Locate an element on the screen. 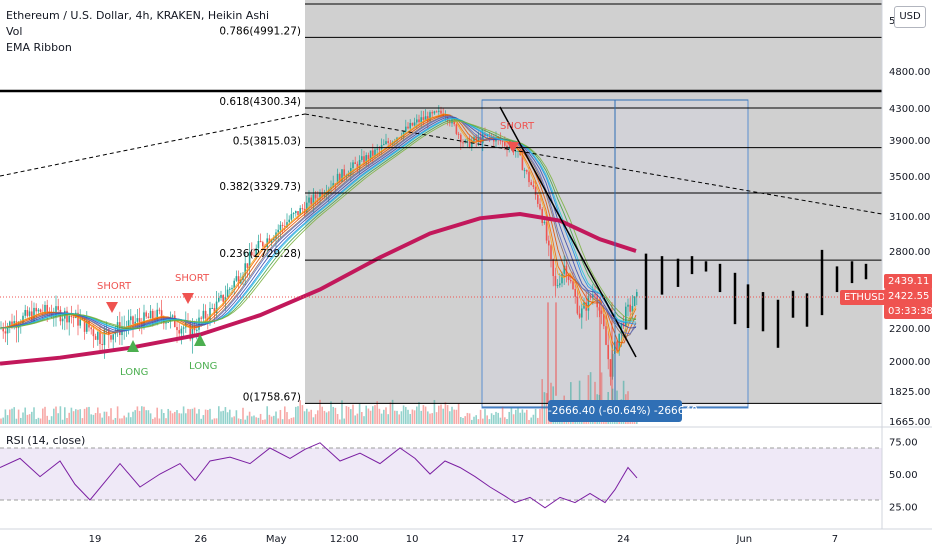 Image resolution: width=932 pixels, height=550 pixels. price-axis-label: 4800.00 is located at coordinates (909, 72).